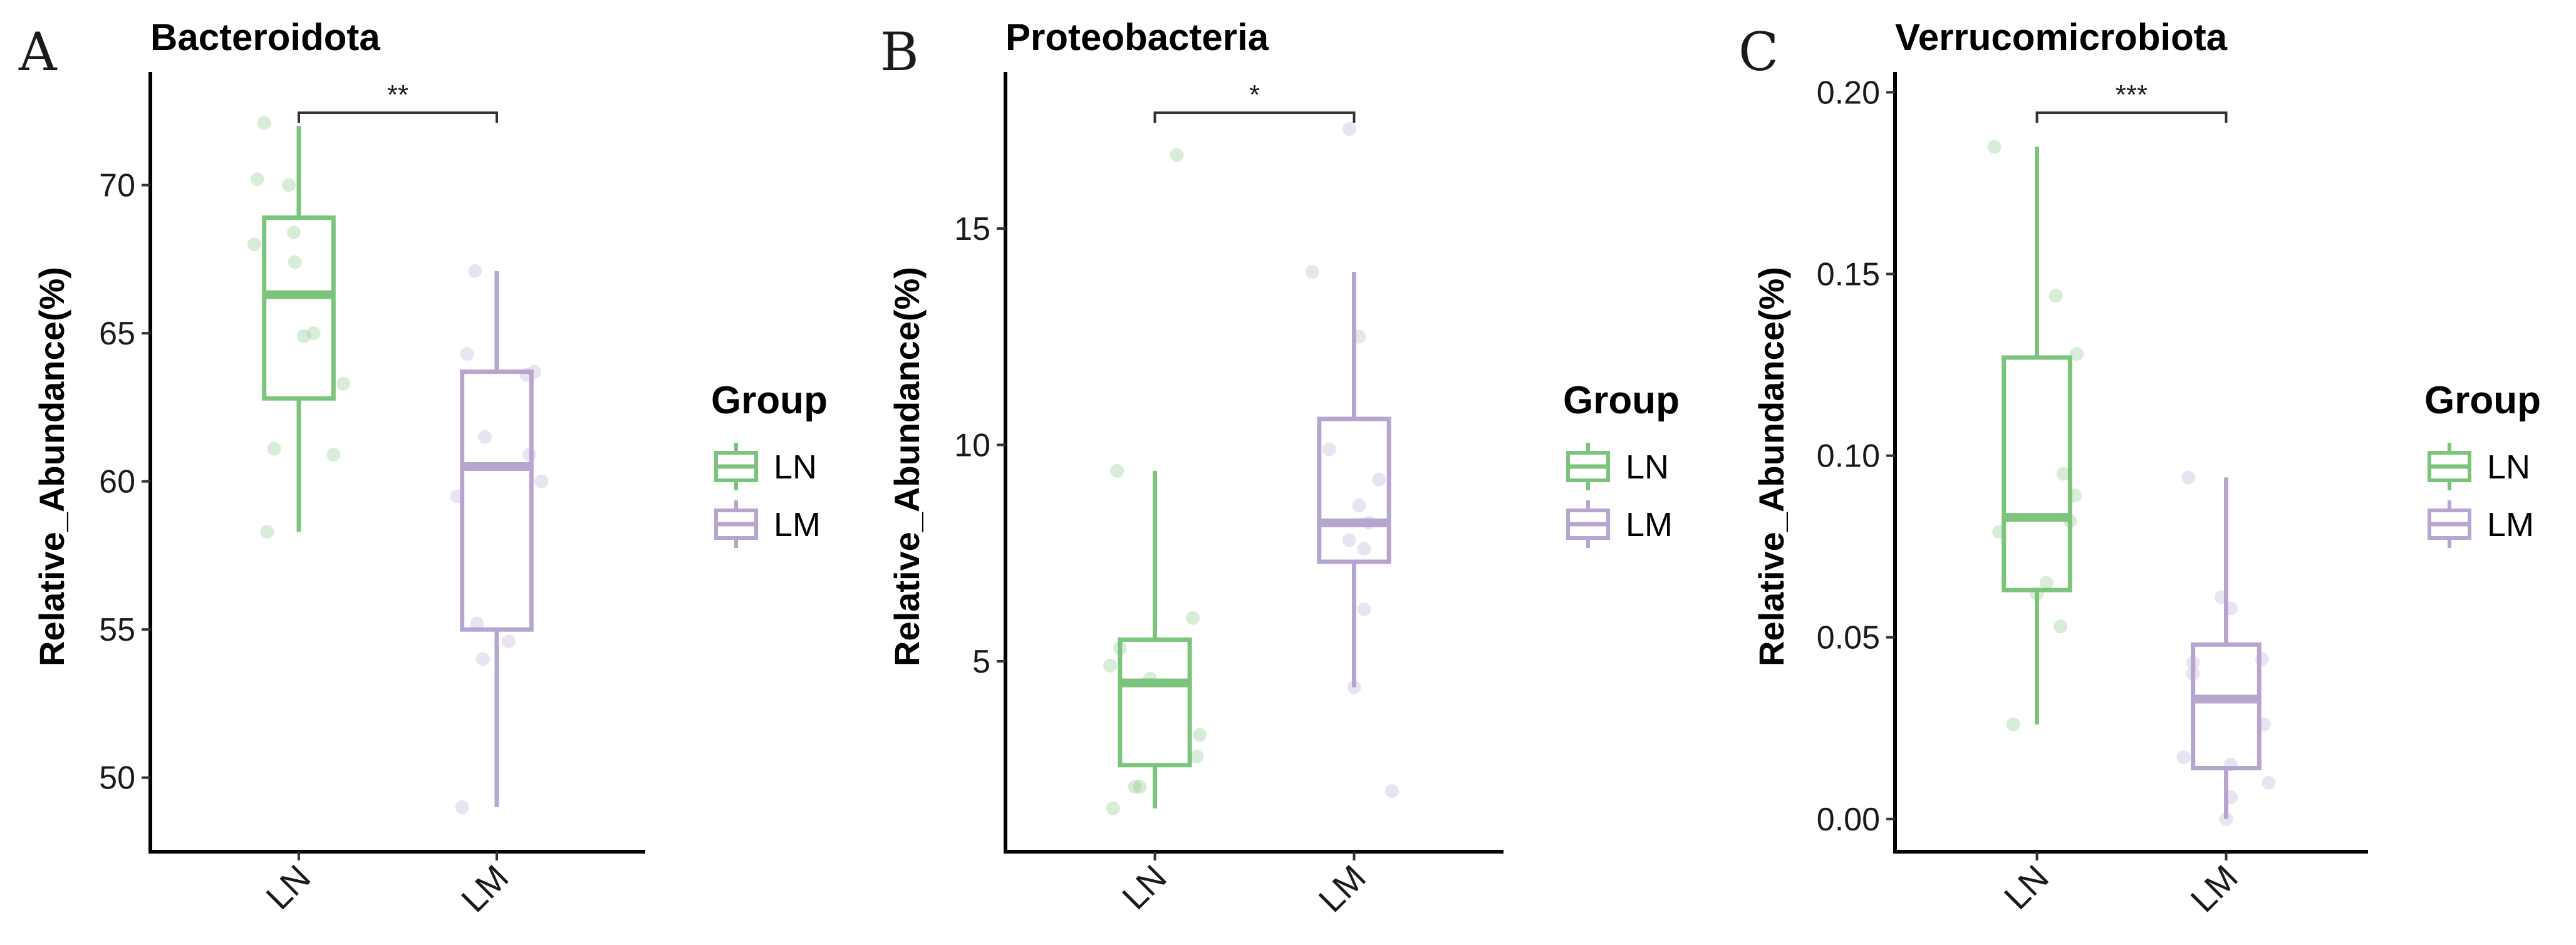  Describe the element at coordinates (117, 630) in the screenshot. I see `y-tick-label: 55` at that location.